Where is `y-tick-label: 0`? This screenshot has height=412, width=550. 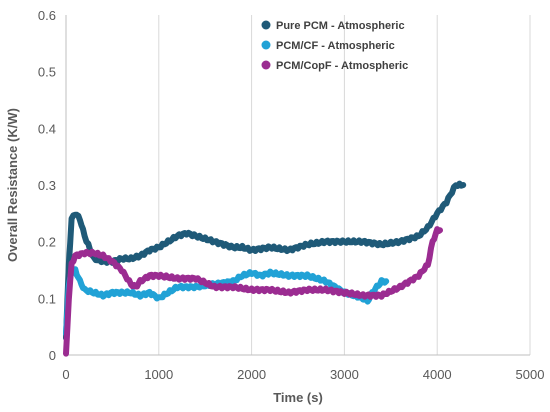
y-tick-label: 0 is located at coordinates (52, 355).